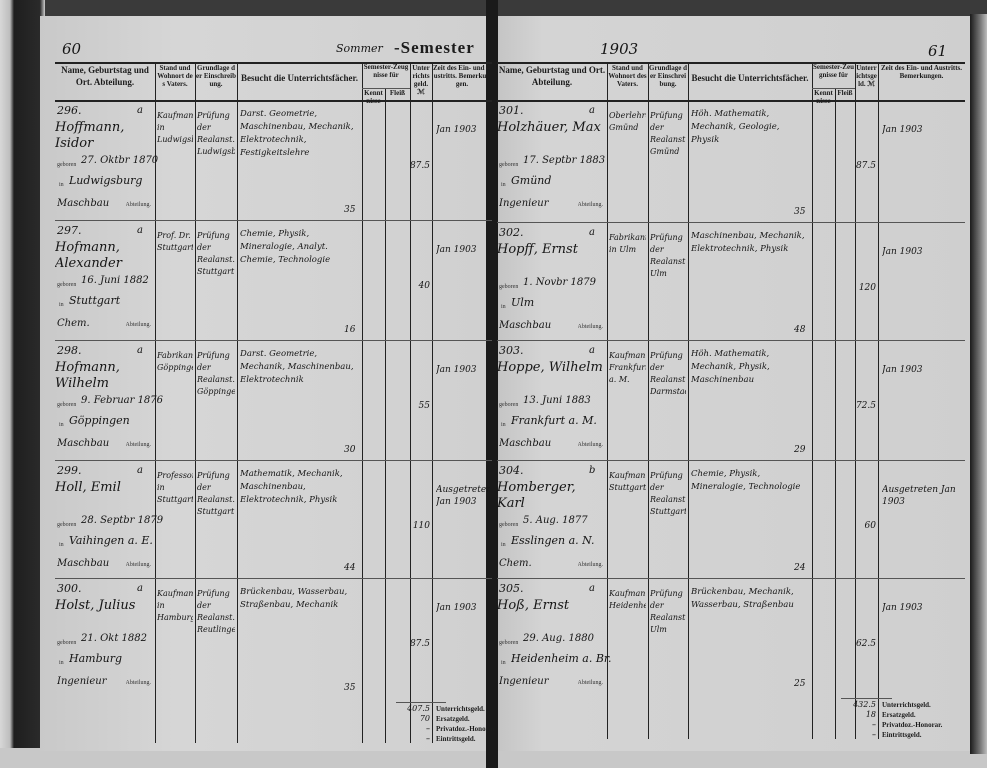 The image size is (987, 768). What do you see at coordinates (865, 406) in the screenshot?
I see `tuition-amount: 72.5` at bounding box center [865, 406].